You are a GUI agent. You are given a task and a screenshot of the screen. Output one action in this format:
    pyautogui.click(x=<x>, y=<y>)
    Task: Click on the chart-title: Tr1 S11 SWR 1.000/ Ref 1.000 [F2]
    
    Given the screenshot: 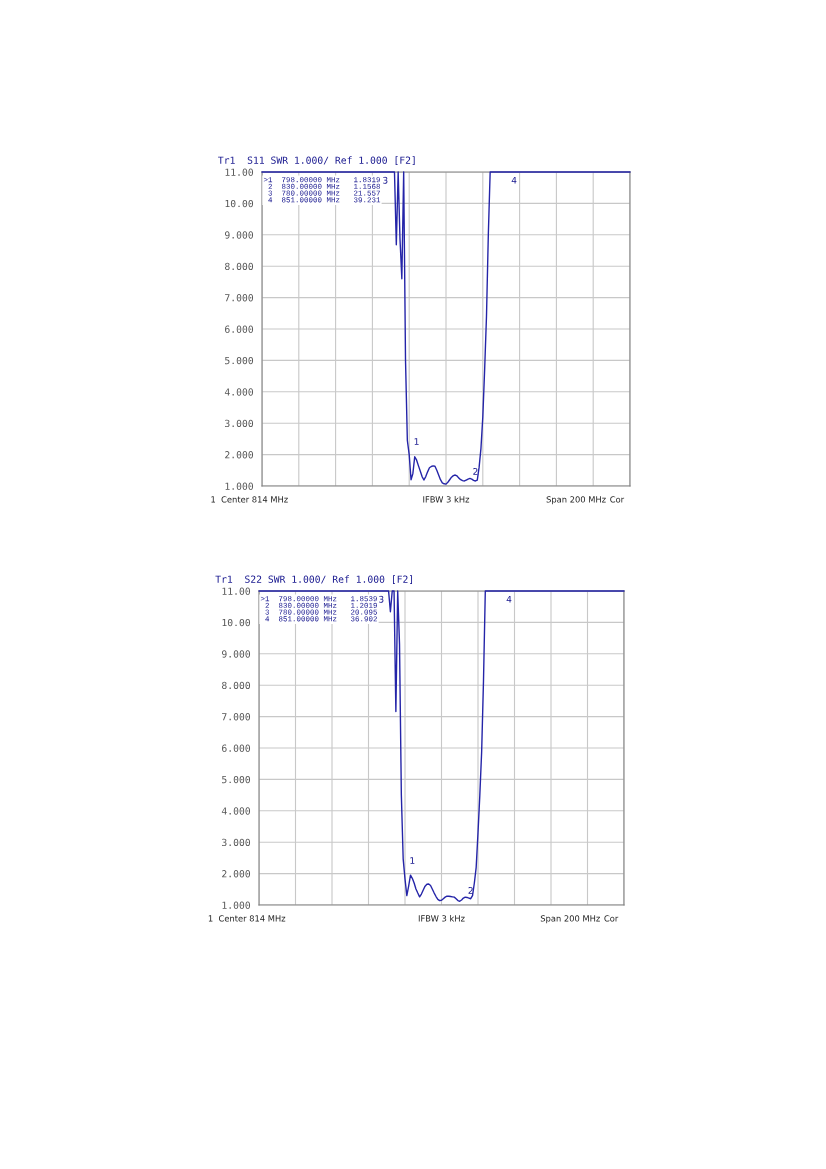 What is the action you would take?
    pyautogui.click(x=316, y=160)
    